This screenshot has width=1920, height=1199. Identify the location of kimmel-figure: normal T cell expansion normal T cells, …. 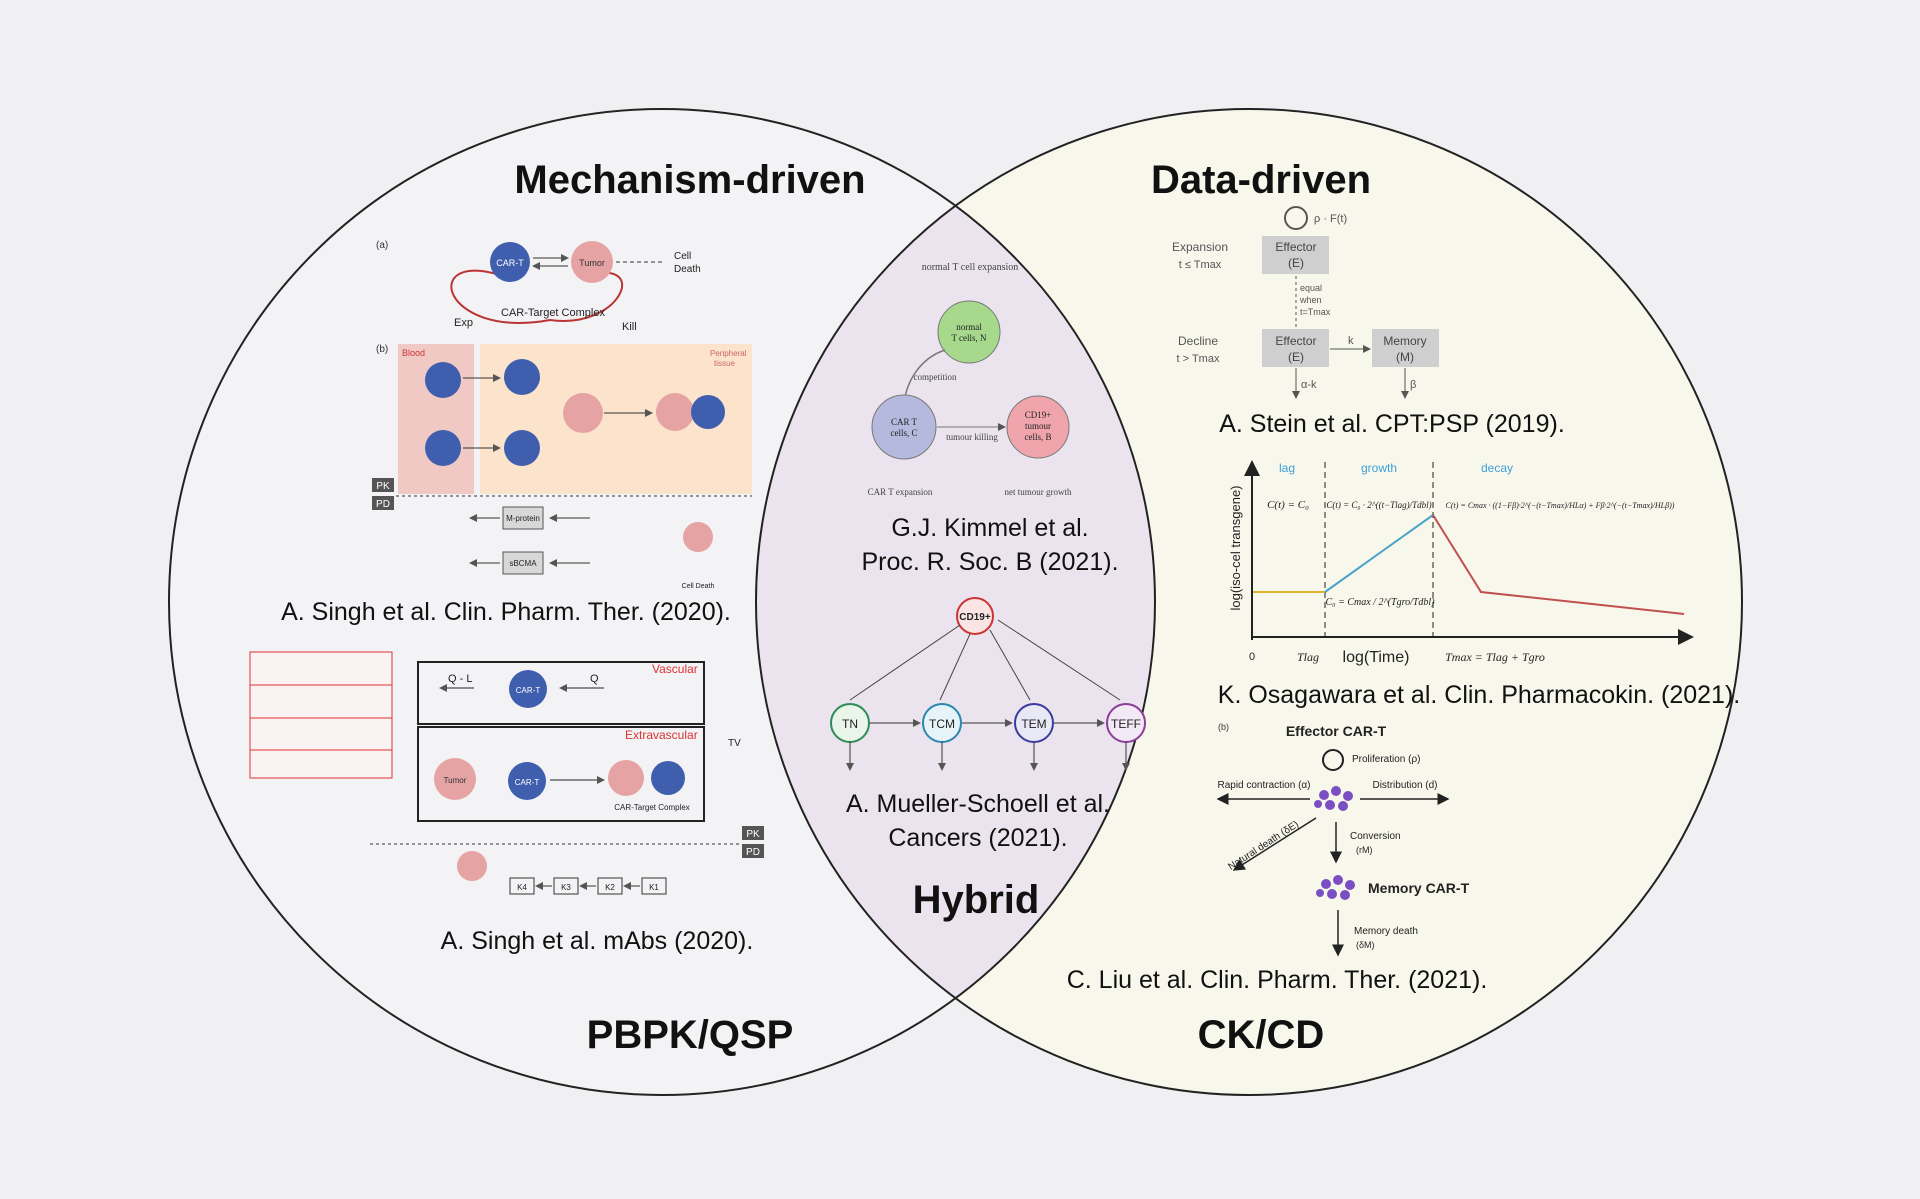
(970, 379).